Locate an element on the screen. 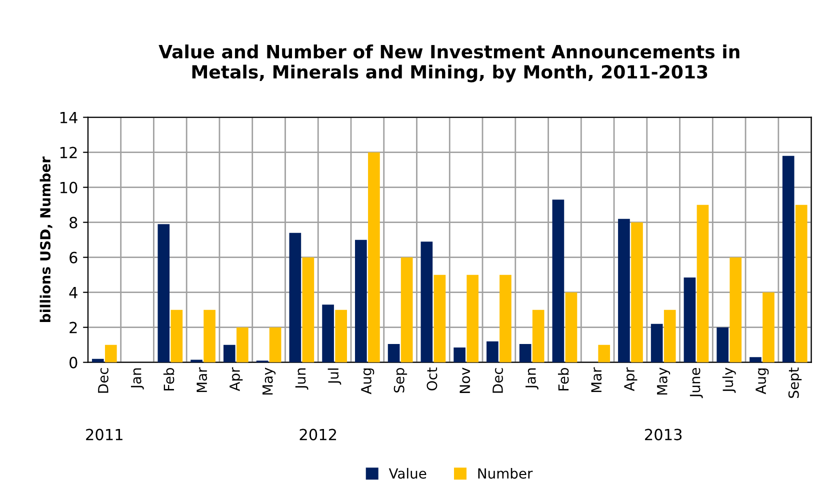 This screenshot has width=822, height=495. x-tick-label: Sept is located at coordinates (795, 383).